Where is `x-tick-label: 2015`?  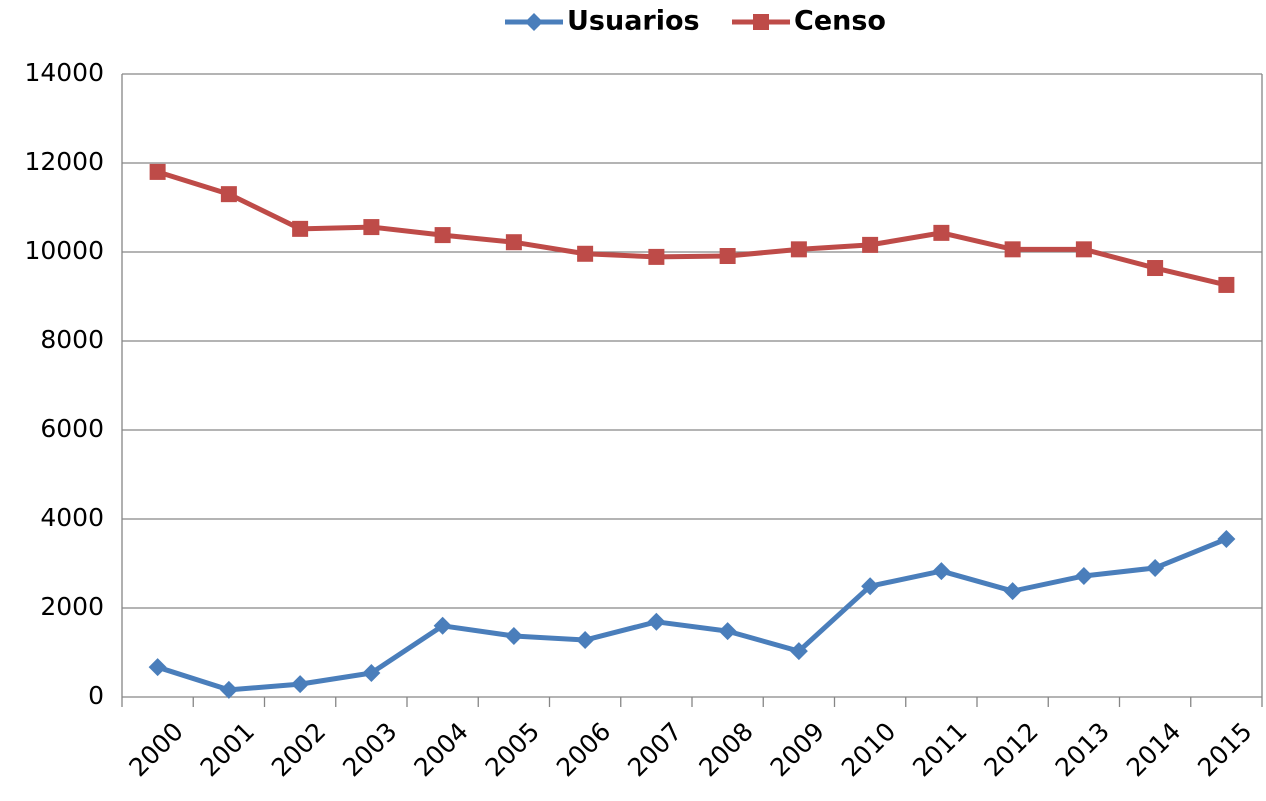 x-tick-label: 2015 is located at coordinates (1224, 749).